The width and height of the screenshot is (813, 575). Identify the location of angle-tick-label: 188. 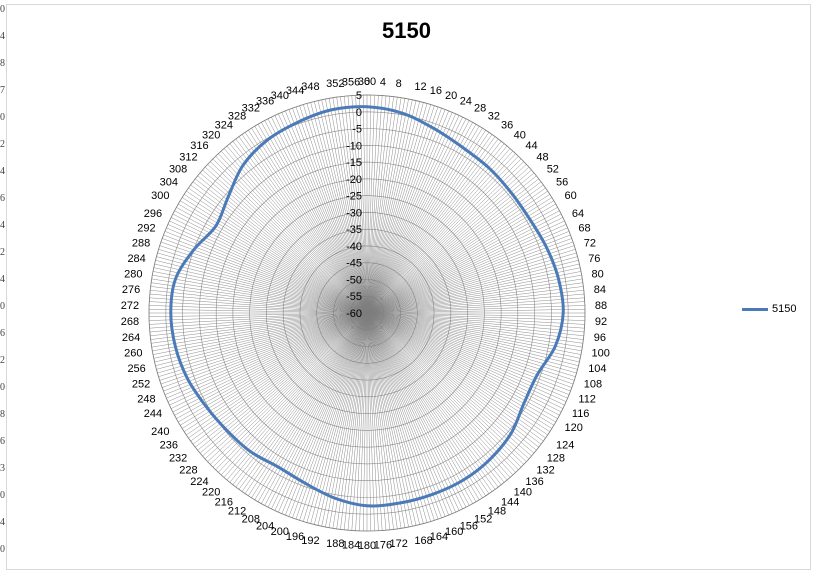
(335, 544).